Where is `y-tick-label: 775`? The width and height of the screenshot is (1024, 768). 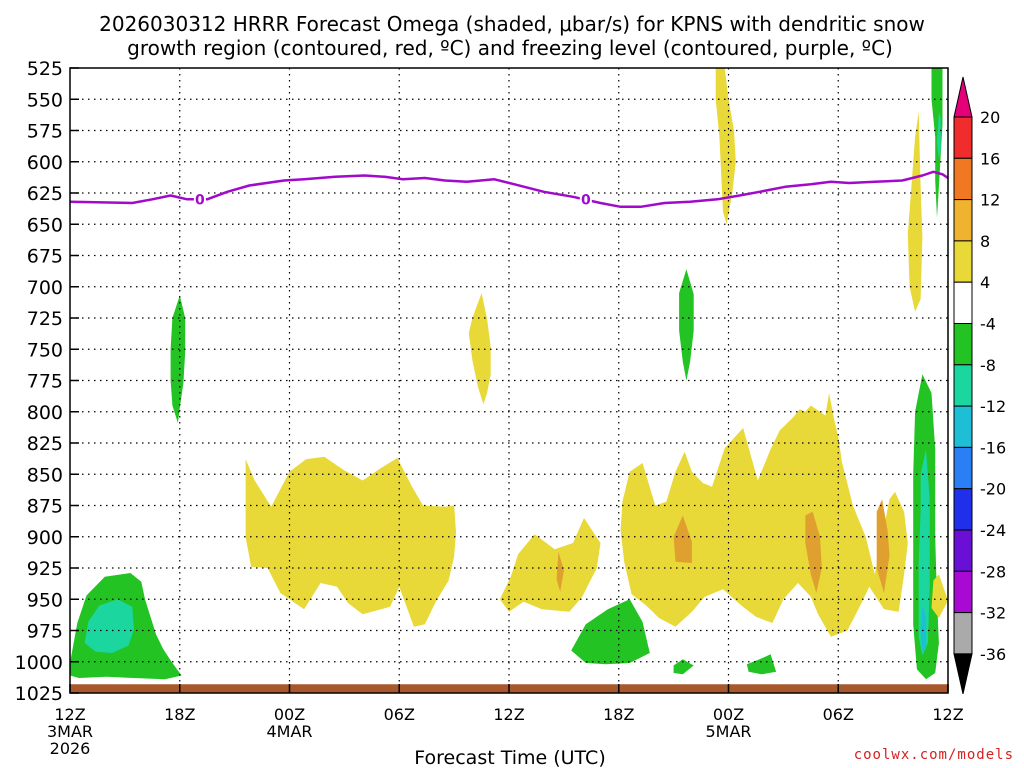
y-tick-label: 775 is located at coordinates (45, 382).